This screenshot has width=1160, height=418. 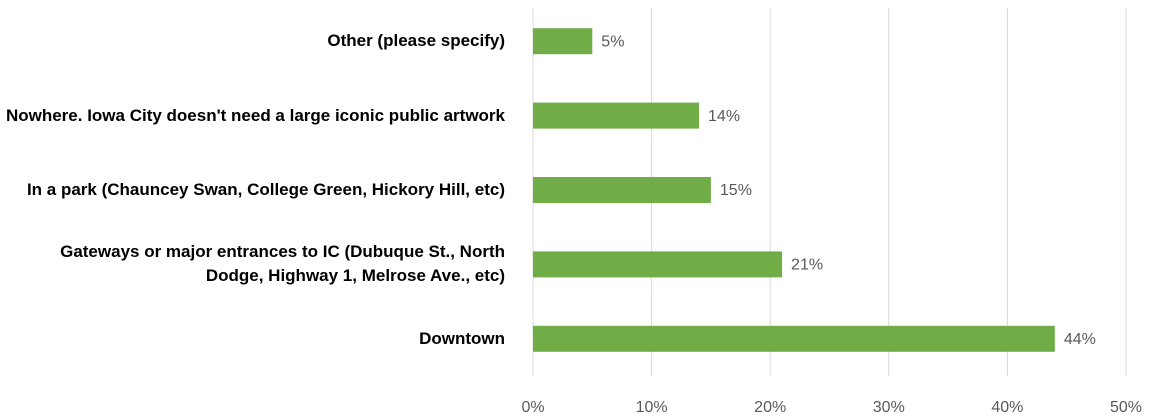 I want to click on value-label: 44%, so click(x=1080, y=339).